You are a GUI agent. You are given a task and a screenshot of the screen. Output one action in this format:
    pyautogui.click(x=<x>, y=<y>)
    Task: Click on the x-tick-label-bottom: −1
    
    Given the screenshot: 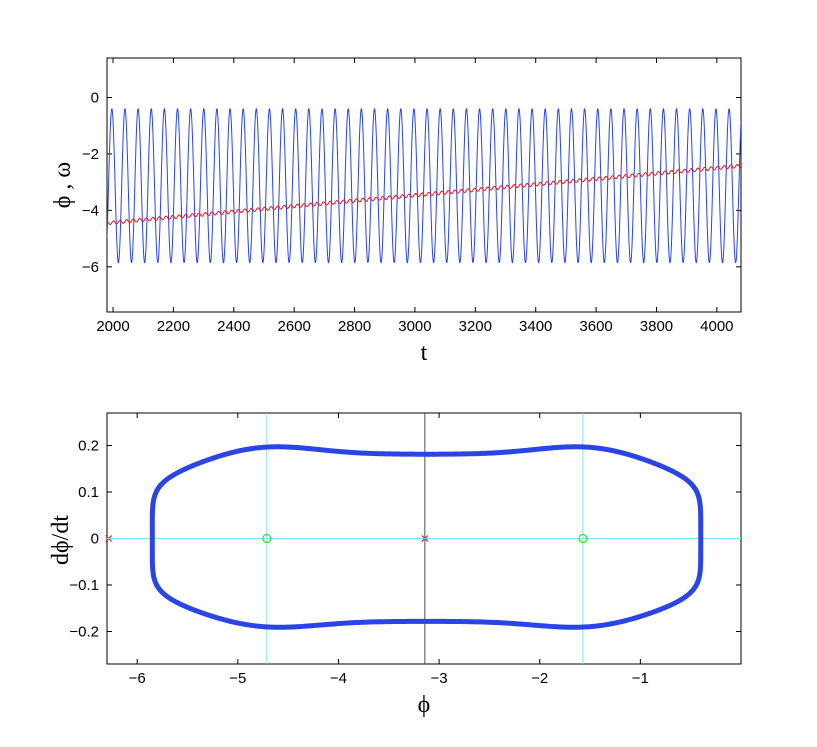 What is the action you would take?
    pyautogui.click(x=640, y=678)
    